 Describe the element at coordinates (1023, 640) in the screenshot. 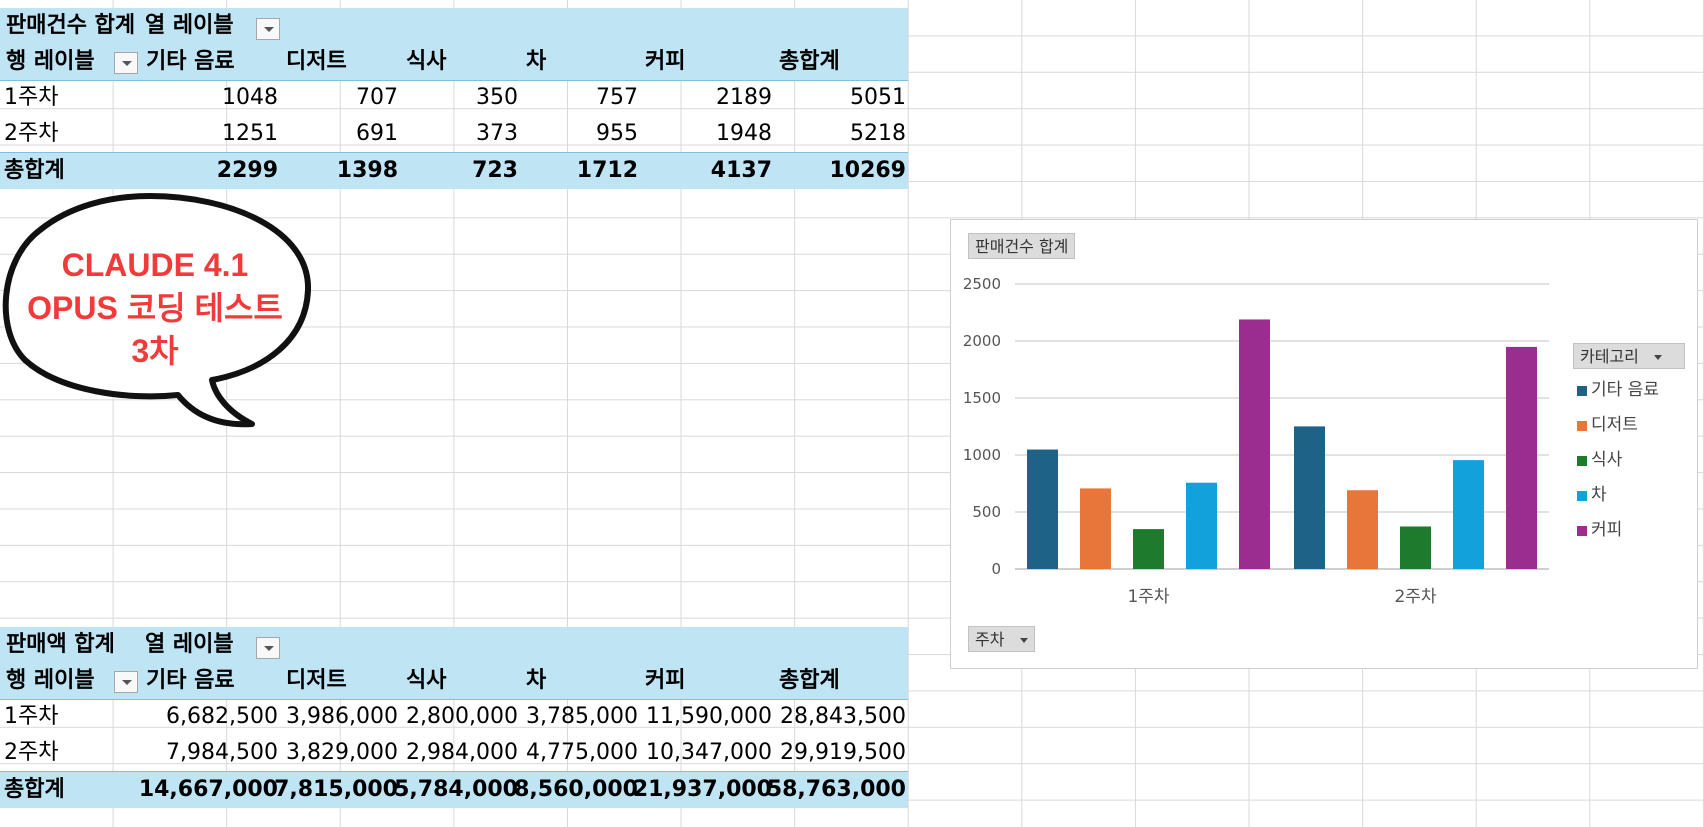

I see `chevron-down-icon` at that location.